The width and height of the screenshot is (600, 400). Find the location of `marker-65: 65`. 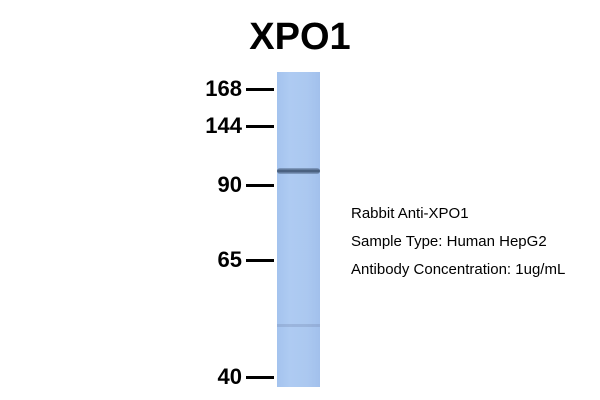

marker-65: 65 is located at coordinates (232, 260).